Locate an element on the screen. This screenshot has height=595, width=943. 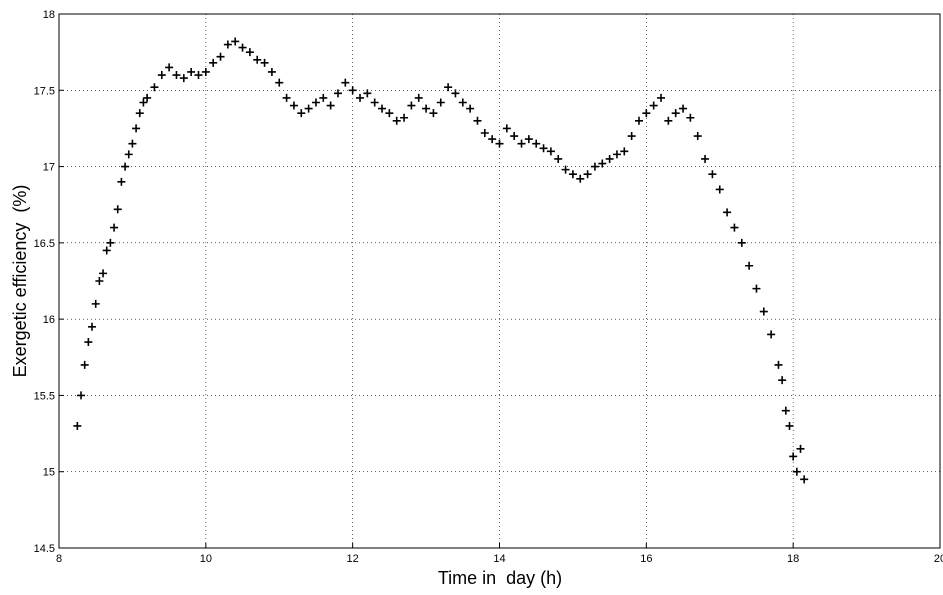
y-tick-label: 16.5 is located at coordinates (44, 244).